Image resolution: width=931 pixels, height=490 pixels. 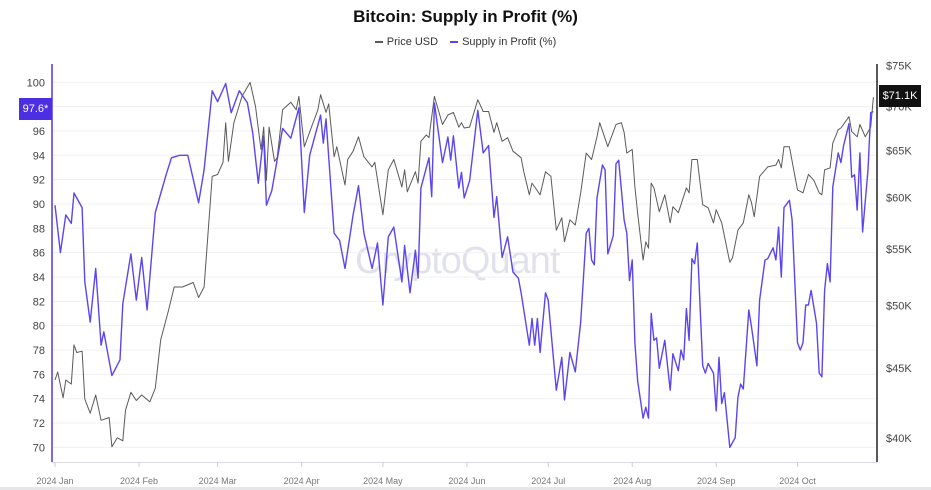 I want to click on bottom-border, so click(x=465, y=488).